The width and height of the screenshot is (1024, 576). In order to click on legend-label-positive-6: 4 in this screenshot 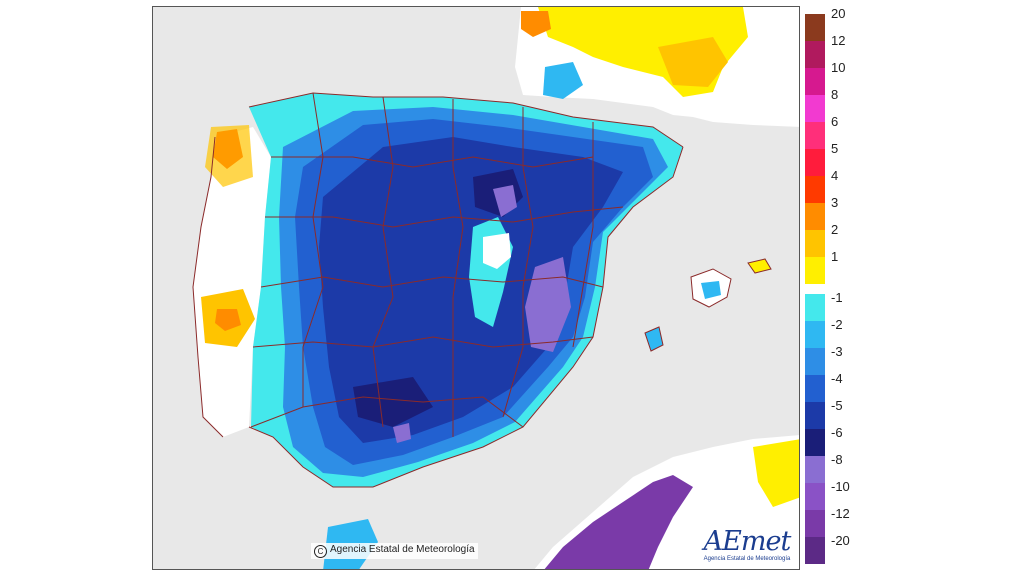, I will do `click(835, 175)`.